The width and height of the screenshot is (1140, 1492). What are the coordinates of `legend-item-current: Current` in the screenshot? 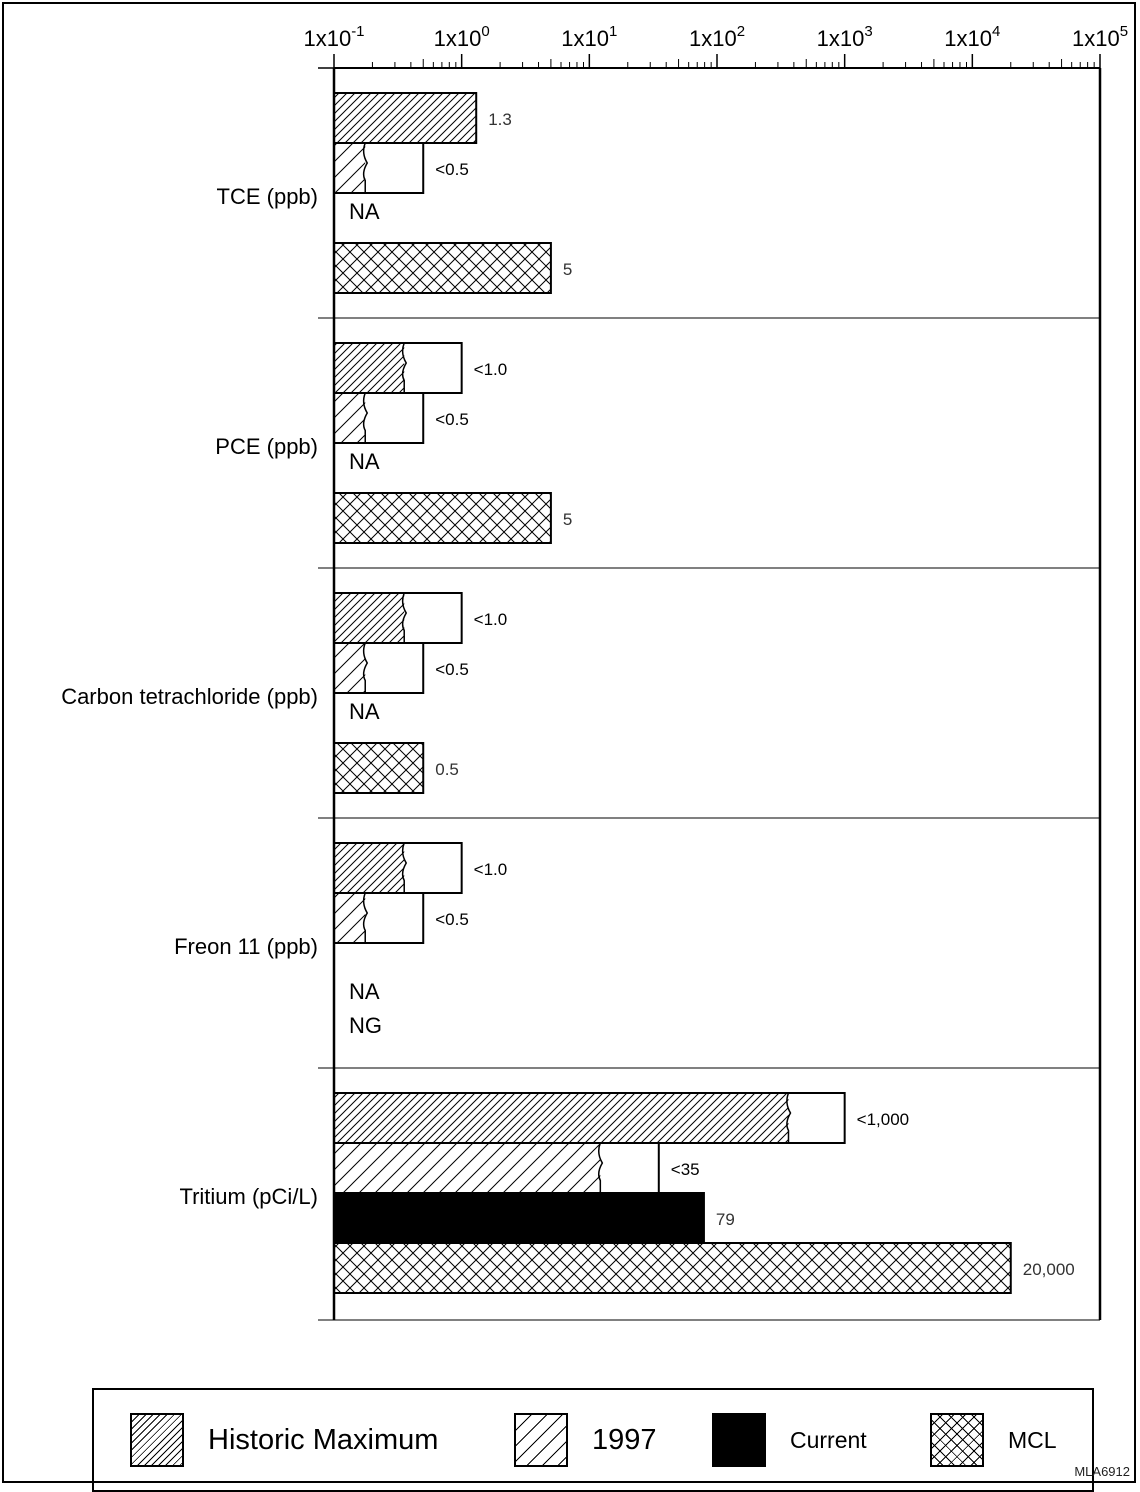 It's located at (789, 1440).